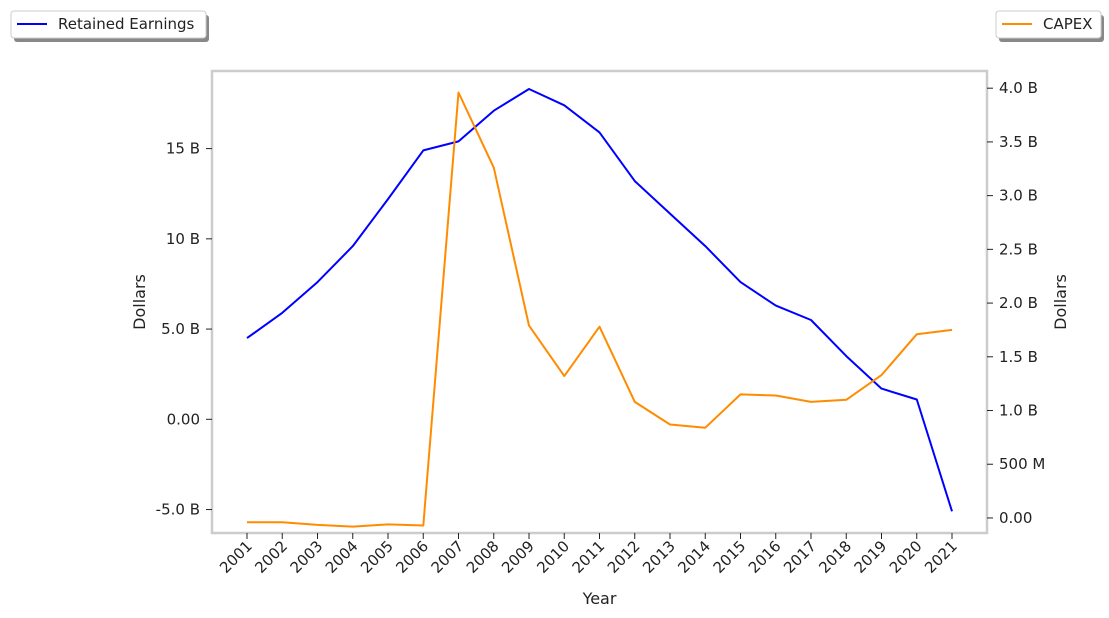  Describe the element at coordinates (377, 557) in the screenshot. I see `x-tick-label: 2005` at that location.